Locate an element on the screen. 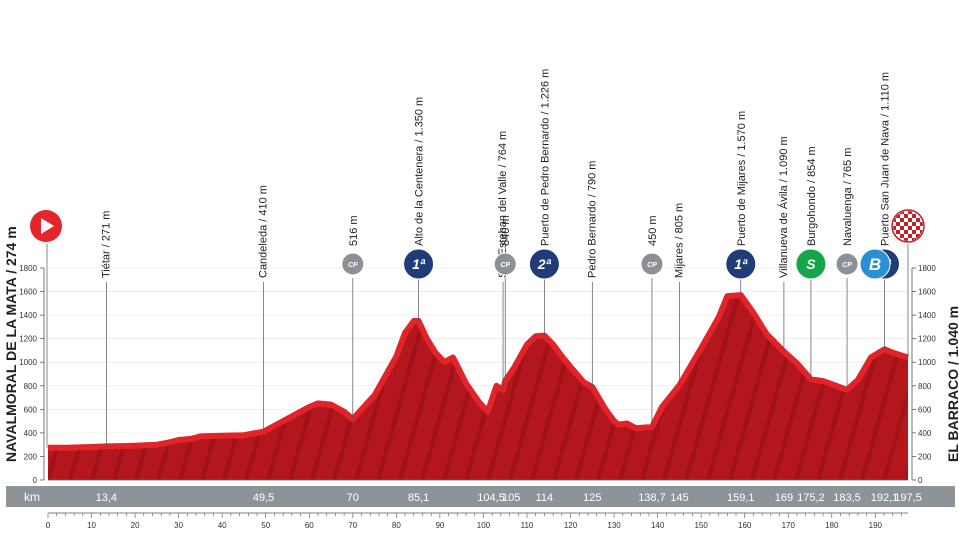  km-mark-label: 159,1 is located at coordinates (741, 498).